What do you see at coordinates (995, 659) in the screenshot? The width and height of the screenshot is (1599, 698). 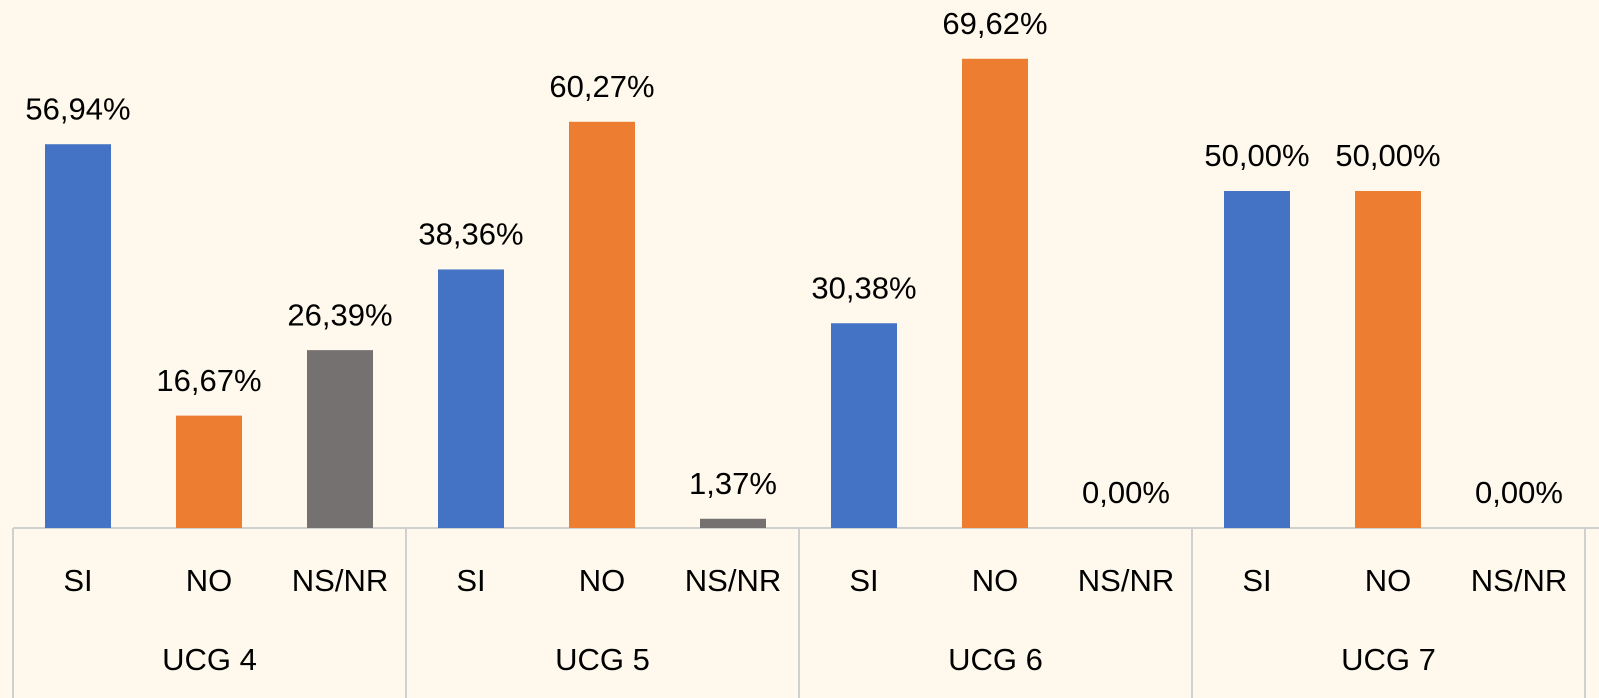 I see `group-label: UCG 6` at bounding box center [995, 659].